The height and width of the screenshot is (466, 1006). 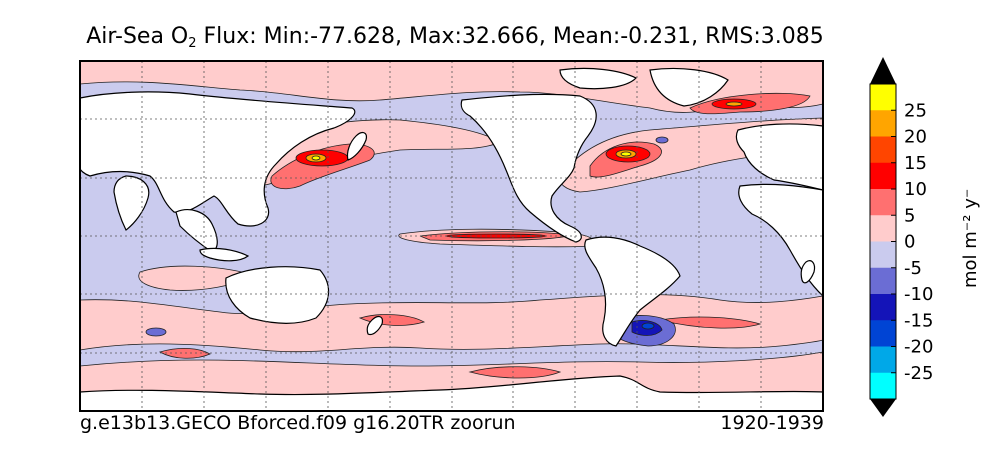 What do you see at coordinates (224, 254) in the screenshot?
I see `land-maritime-continent` at bounding box center [224, 254].